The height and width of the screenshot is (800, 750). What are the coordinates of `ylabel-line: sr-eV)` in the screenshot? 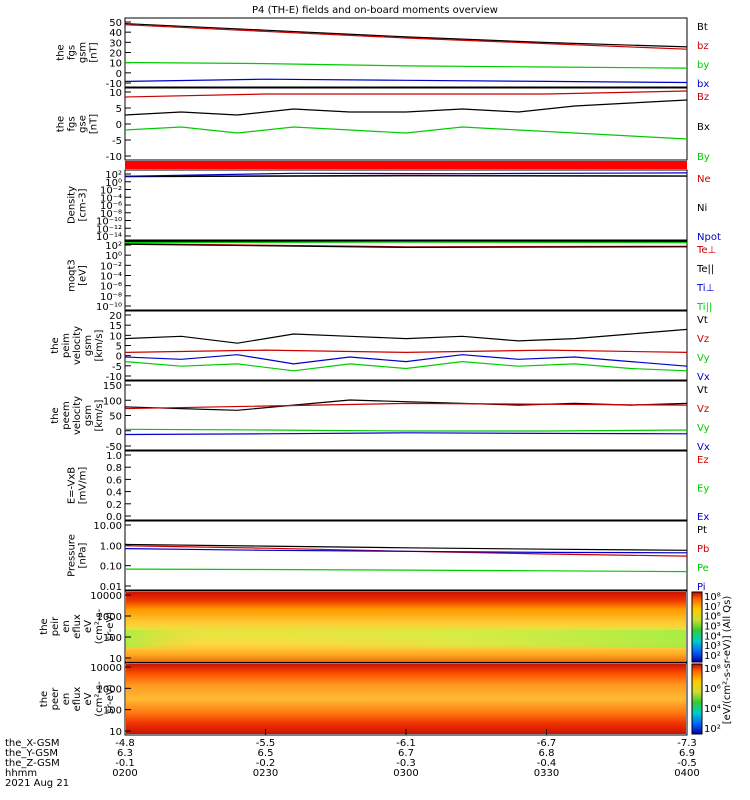 It's located at (110, 626).